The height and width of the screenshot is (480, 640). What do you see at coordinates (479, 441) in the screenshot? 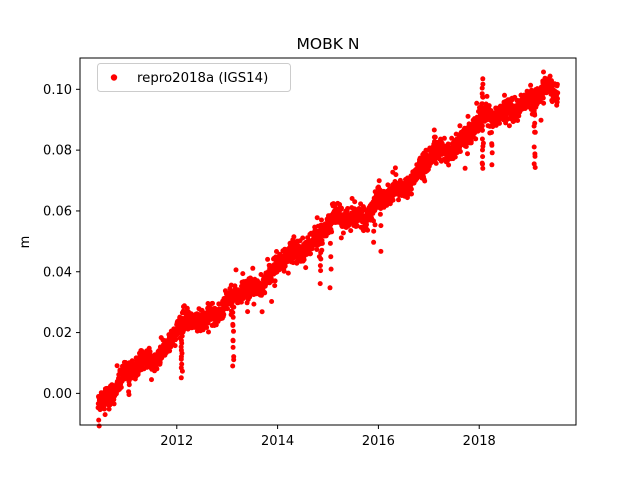
I see `x-tick-label: 2018` at bounding box center [479, 441].